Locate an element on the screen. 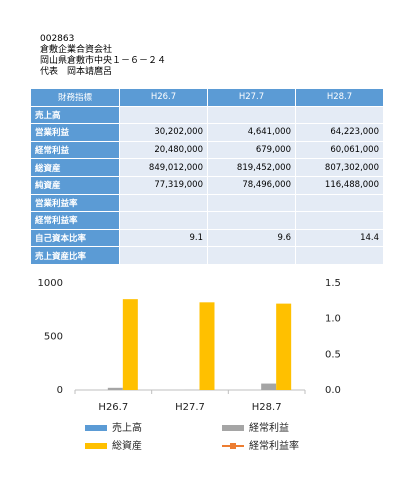 This screenshot has height=480, width=410. row-label: 純資産 is located at coordinates (75, 185).